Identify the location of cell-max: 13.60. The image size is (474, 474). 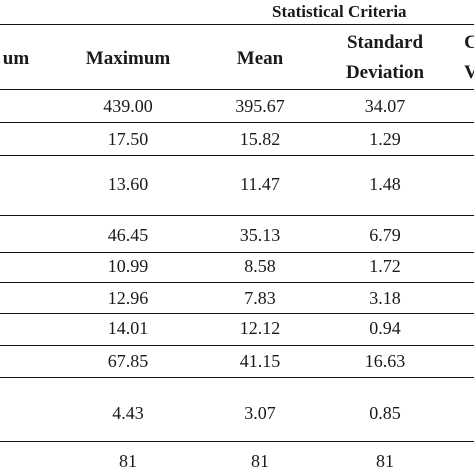
(128, 184).